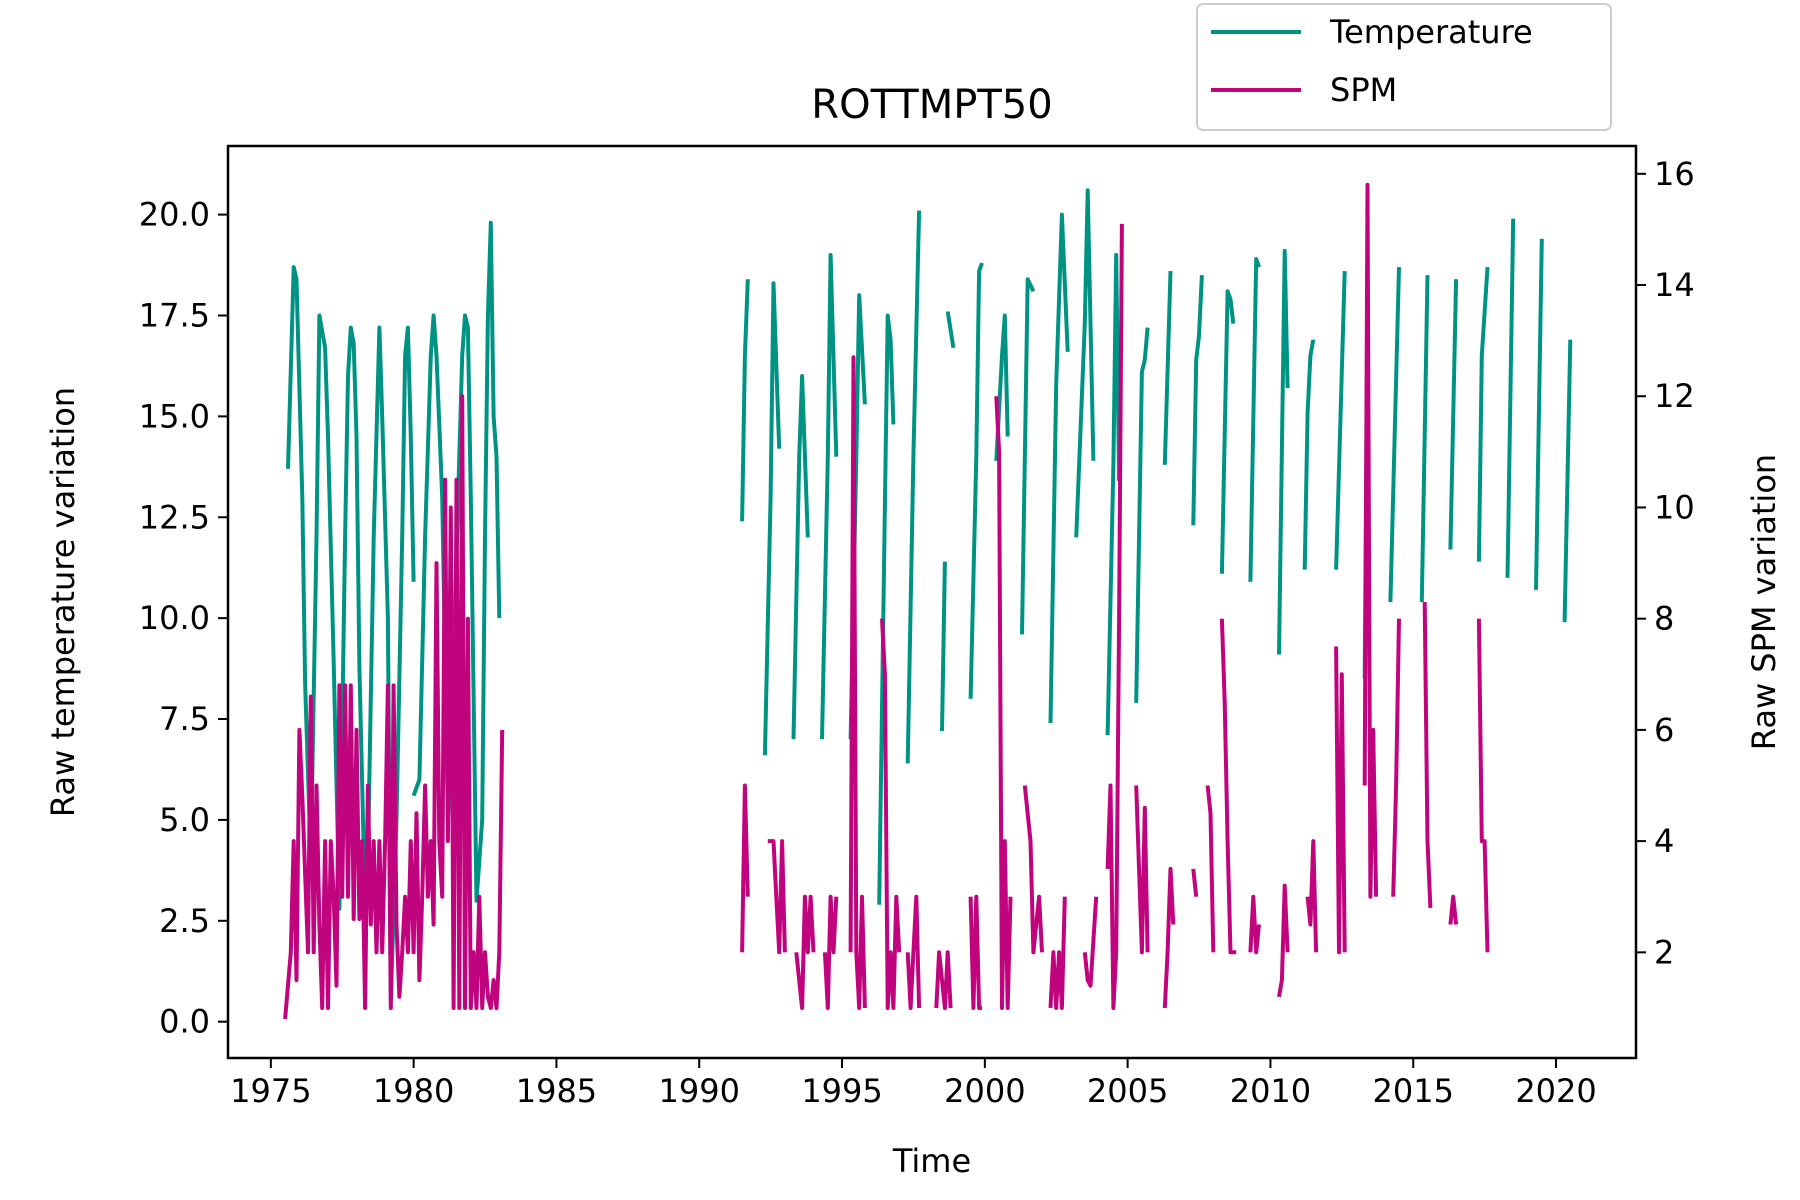 This screenshot has height=1200, width=1800. I want to click on legend-label-spm: SPM, so click(1363, 90).